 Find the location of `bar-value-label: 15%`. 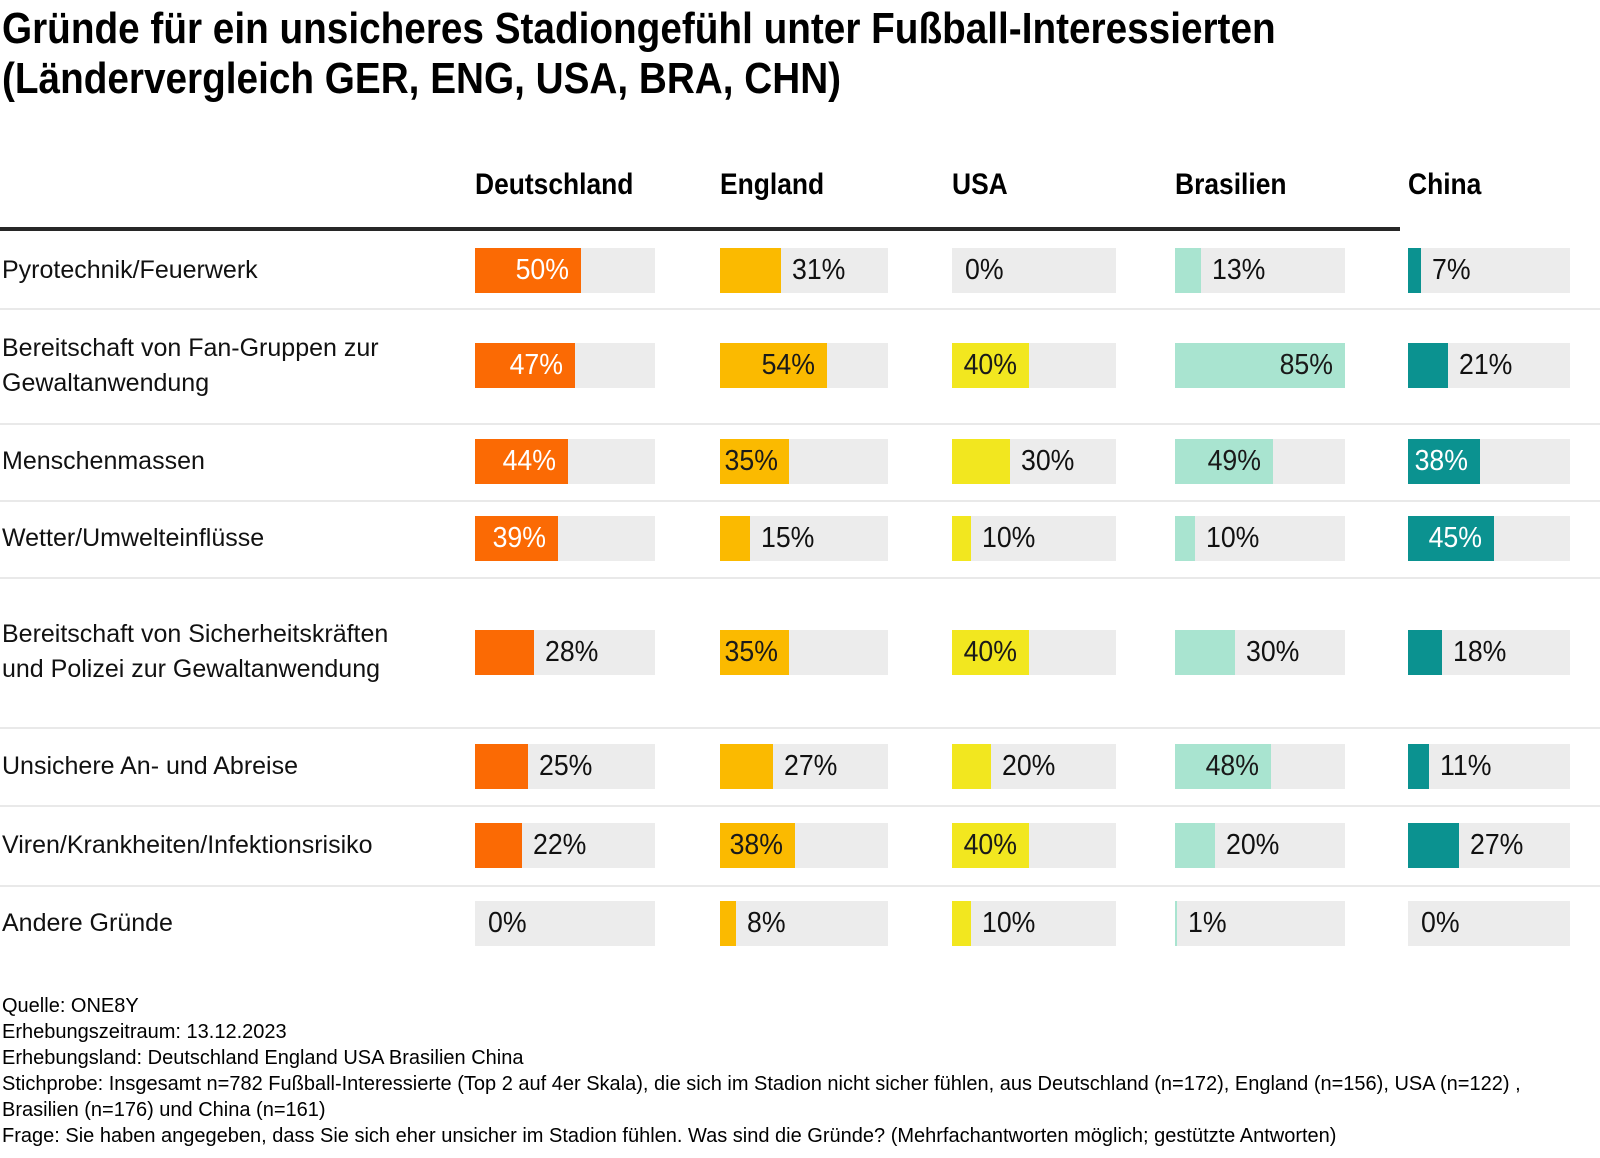

bar-value-label: 15% is located at coordinates (788, 538).